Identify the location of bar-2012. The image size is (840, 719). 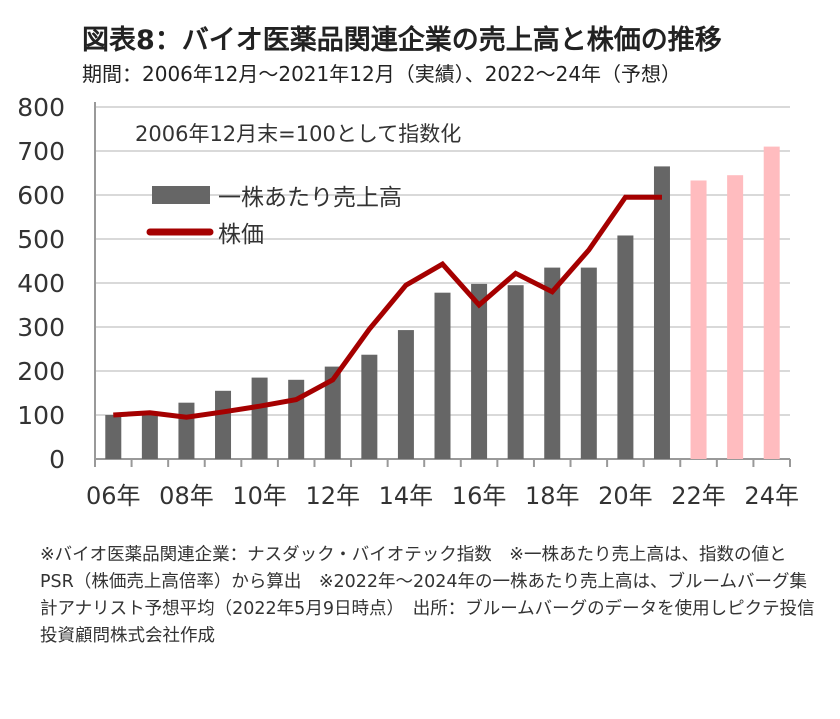
(332, 412).